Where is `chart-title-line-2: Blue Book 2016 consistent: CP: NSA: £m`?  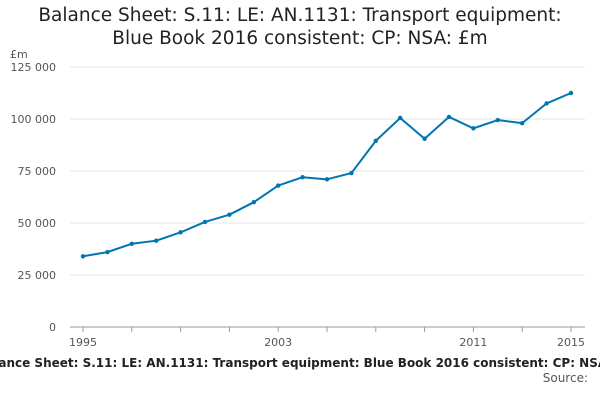 chart-title-line-2: Blue Book 2016 consistent: CP: NSA: £m is located at coordinates (300, 38).